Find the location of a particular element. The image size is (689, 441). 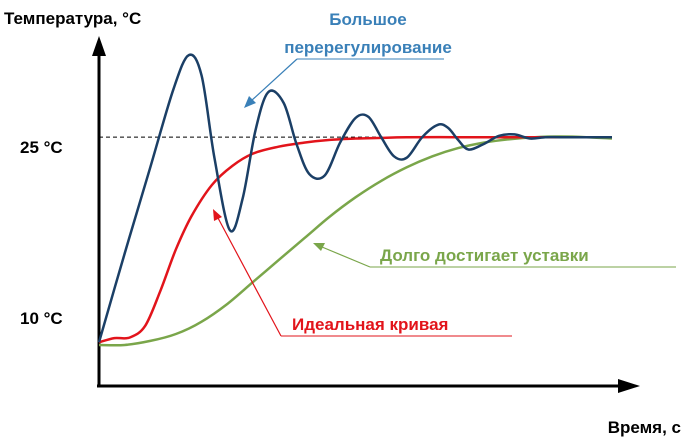

annotation-ideal-leader is located at coordinates (249, 277).